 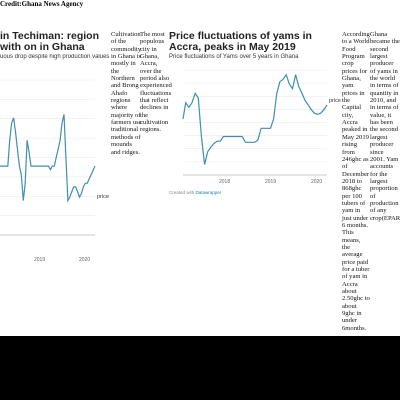 I want to click on left-chart-x-tick-2020: 2020, so click(x=84, y=260).